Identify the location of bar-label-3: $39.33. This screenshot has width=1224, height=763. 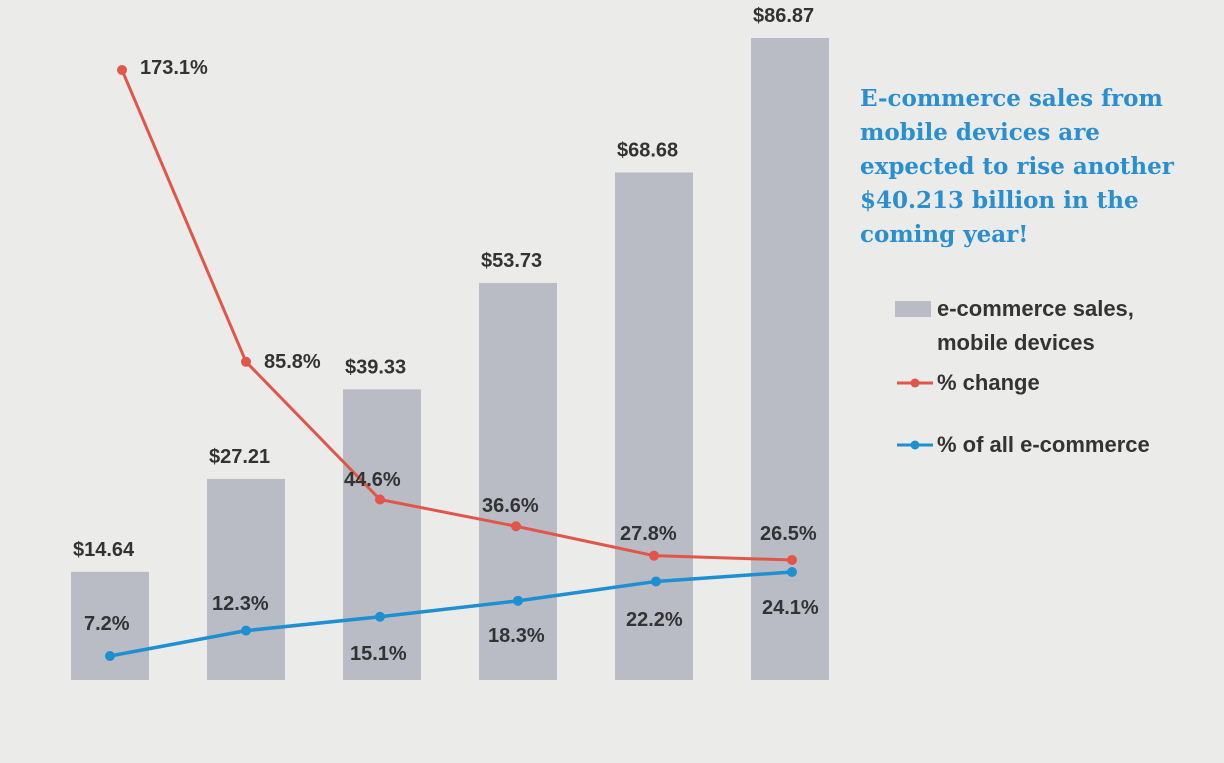
(375, 367).